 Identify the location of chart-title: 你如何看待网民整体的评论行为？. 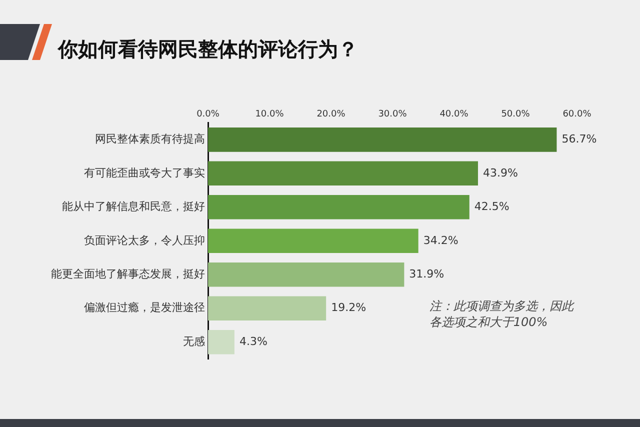
(208, 49).